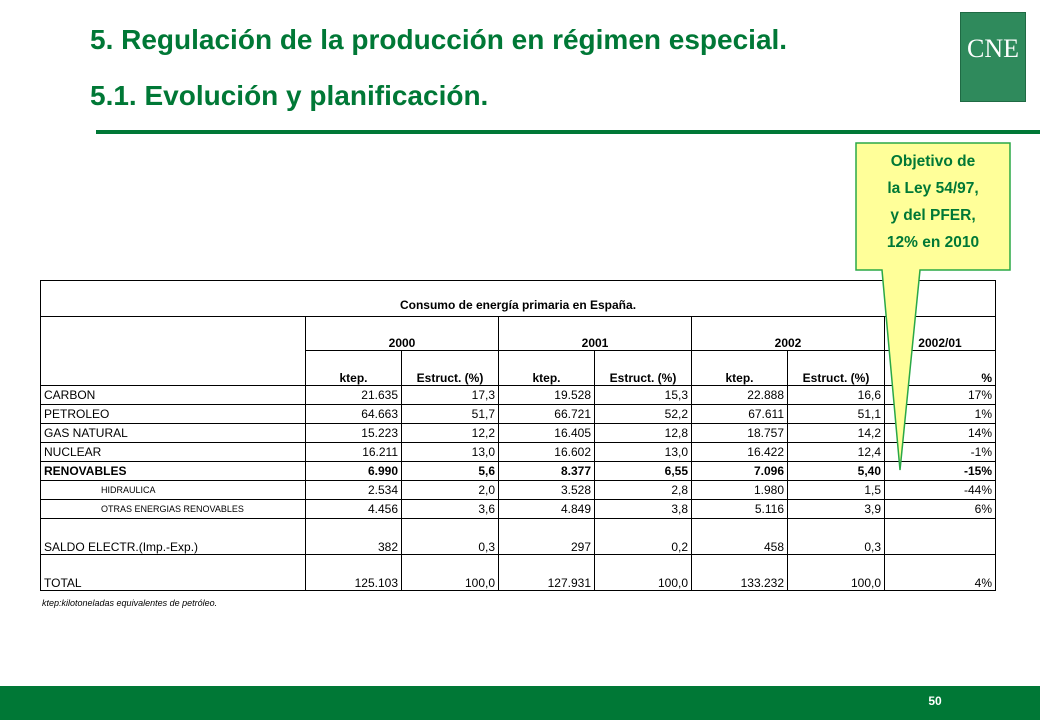 Image resolution: width=1040 pixels, height=720 pixels. Describe the element at coordinates (836, 490) in the screenshot. I see `table-cell: 1,5` at that location.